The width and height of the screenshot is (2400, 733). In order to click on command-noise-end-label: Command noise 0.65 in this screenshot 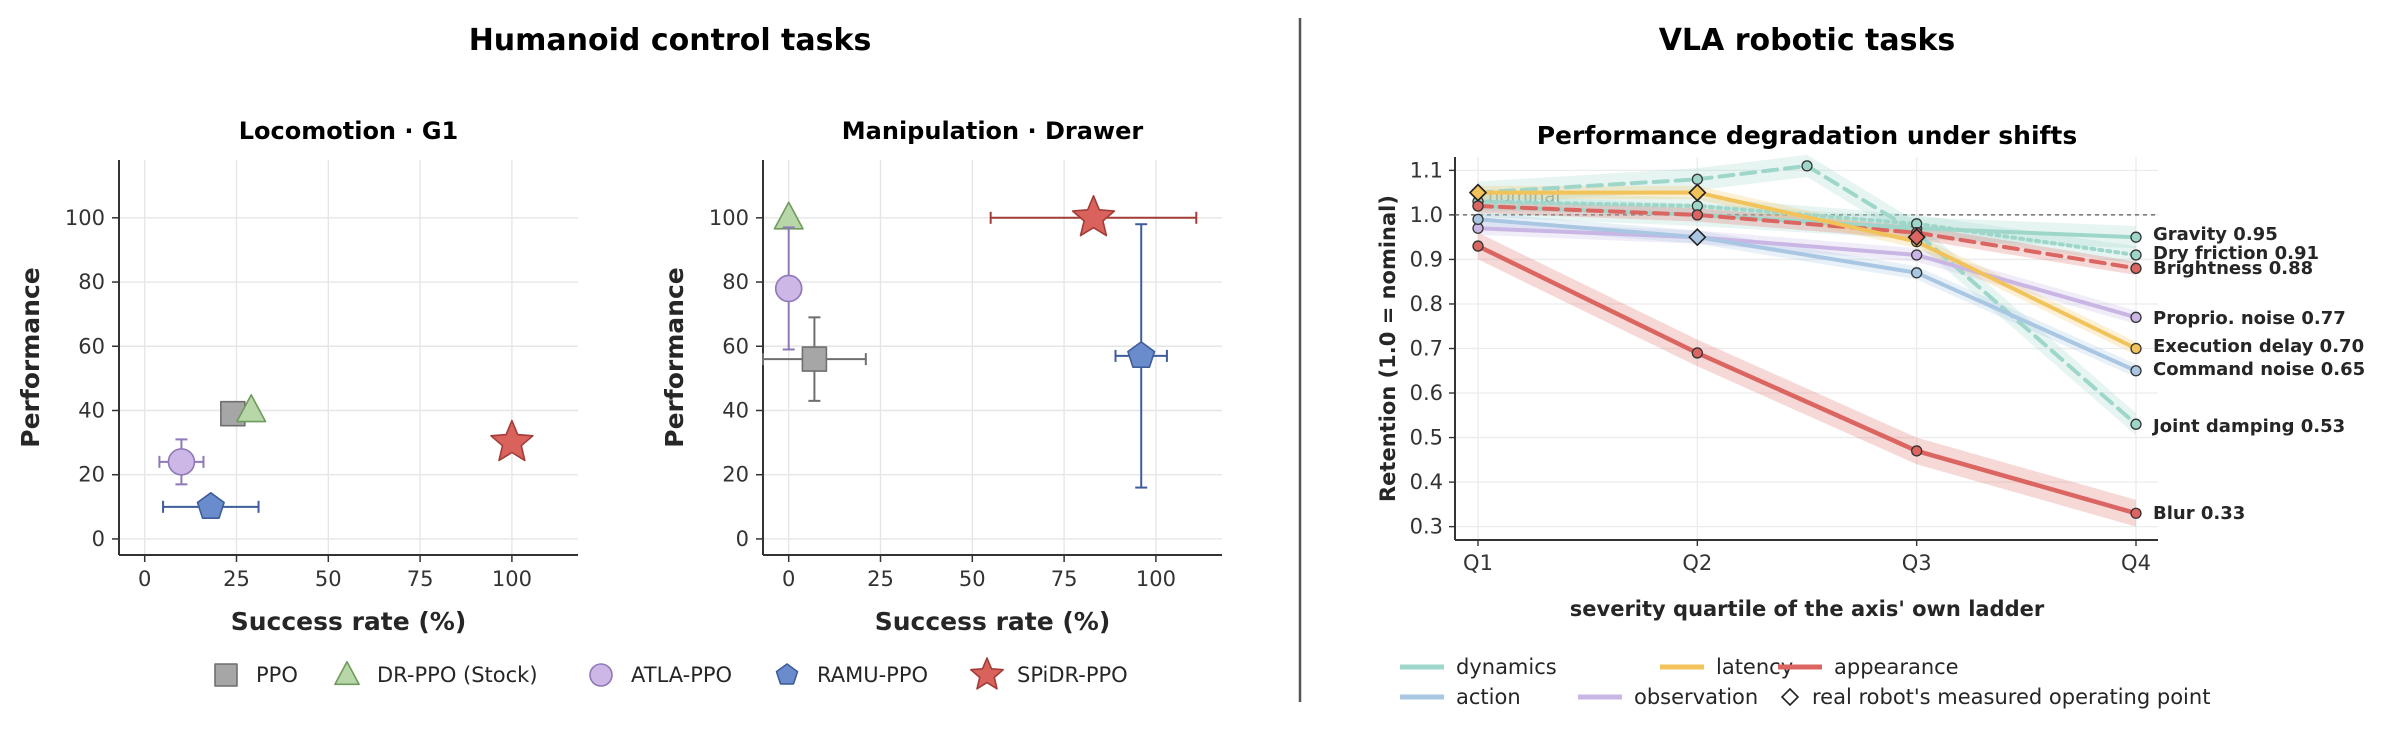, I will do `click(2259, 369)`.